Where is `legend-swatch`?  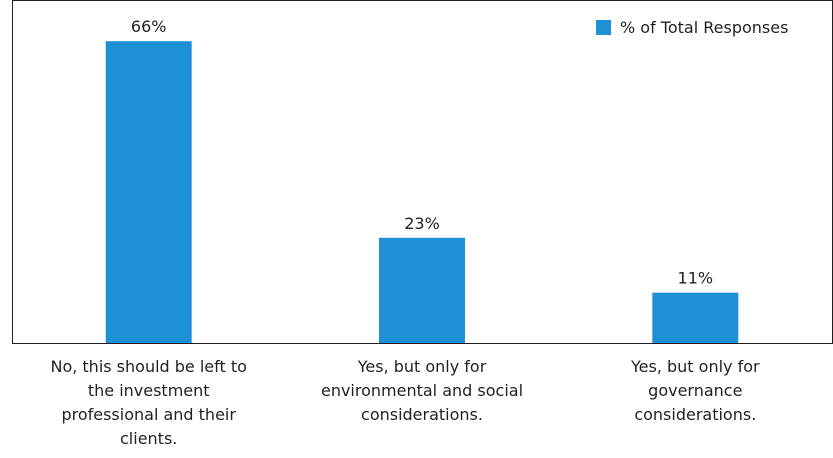
legend-swatch is located at coordinates (603, 27).